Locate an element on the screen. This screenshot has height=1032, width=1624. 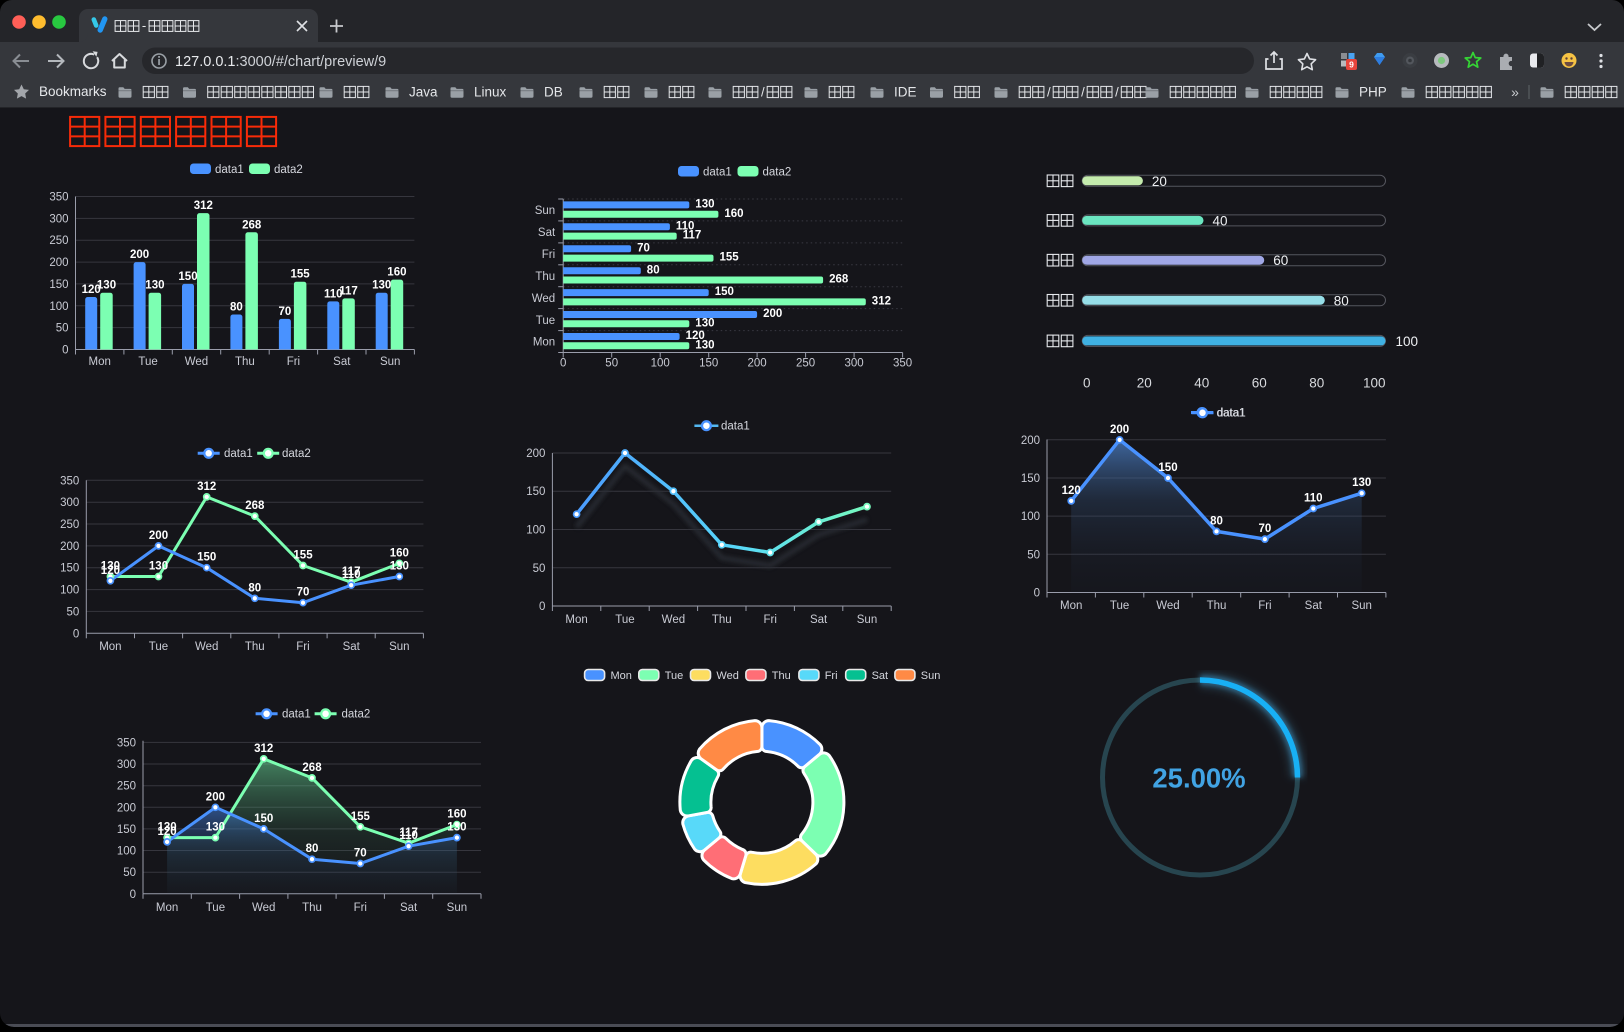
svg-text: :3000/#/chart/preview/9 is located at coordinates (311, 62).